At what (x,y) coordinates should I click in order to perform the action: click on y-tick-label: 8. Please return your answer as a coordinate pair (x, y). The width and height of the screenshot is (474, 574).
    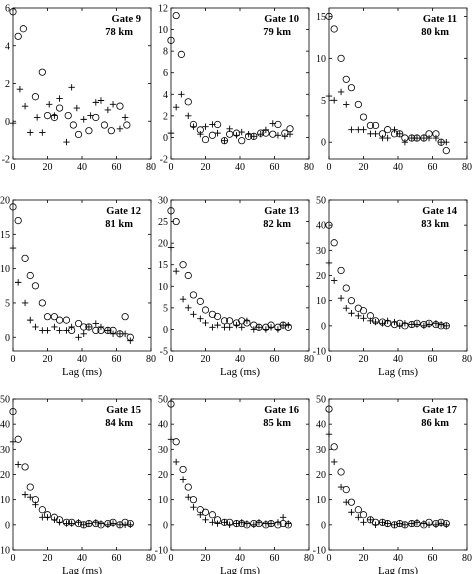
    Looking at the image, I should click on (165, 52).